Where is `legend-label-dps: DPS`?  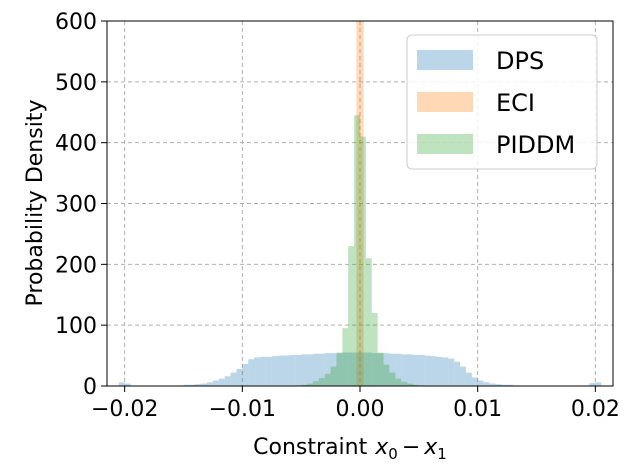
legend-label-dps: DPS is located at coordinates (520, 61).